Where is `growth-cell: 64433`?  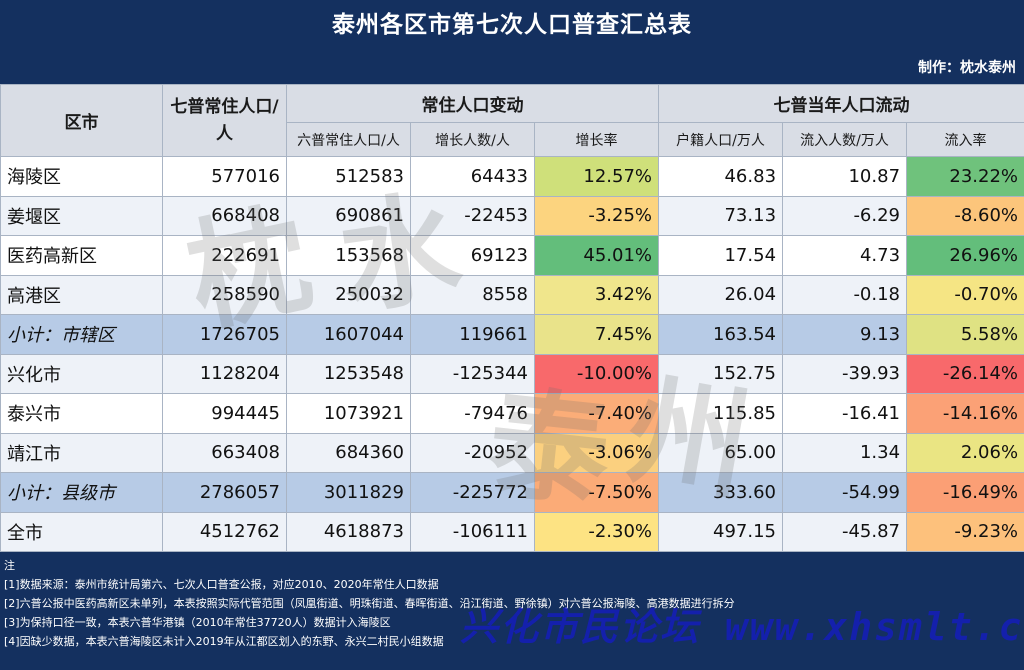
growth-cell: 64433 is located at coordinates (472, 176).